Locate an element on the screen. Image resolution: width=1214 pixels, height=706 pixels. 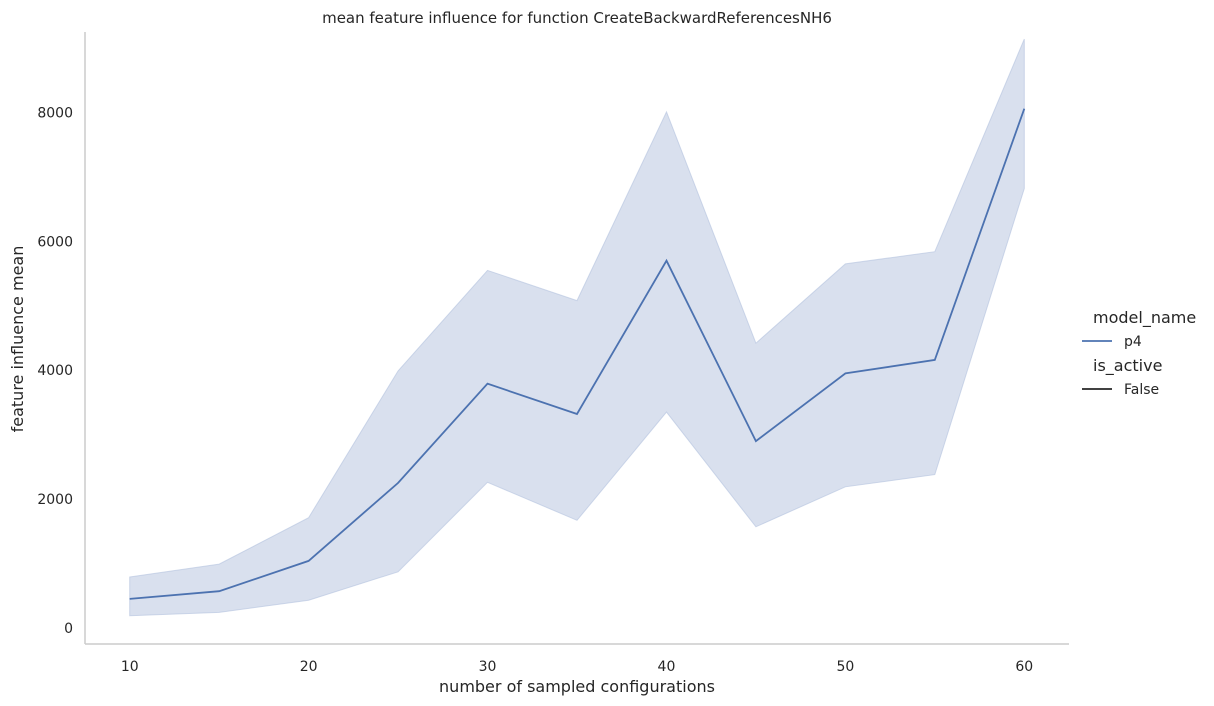
x-tick-label: 60 is located at coordinates (1024, 667).